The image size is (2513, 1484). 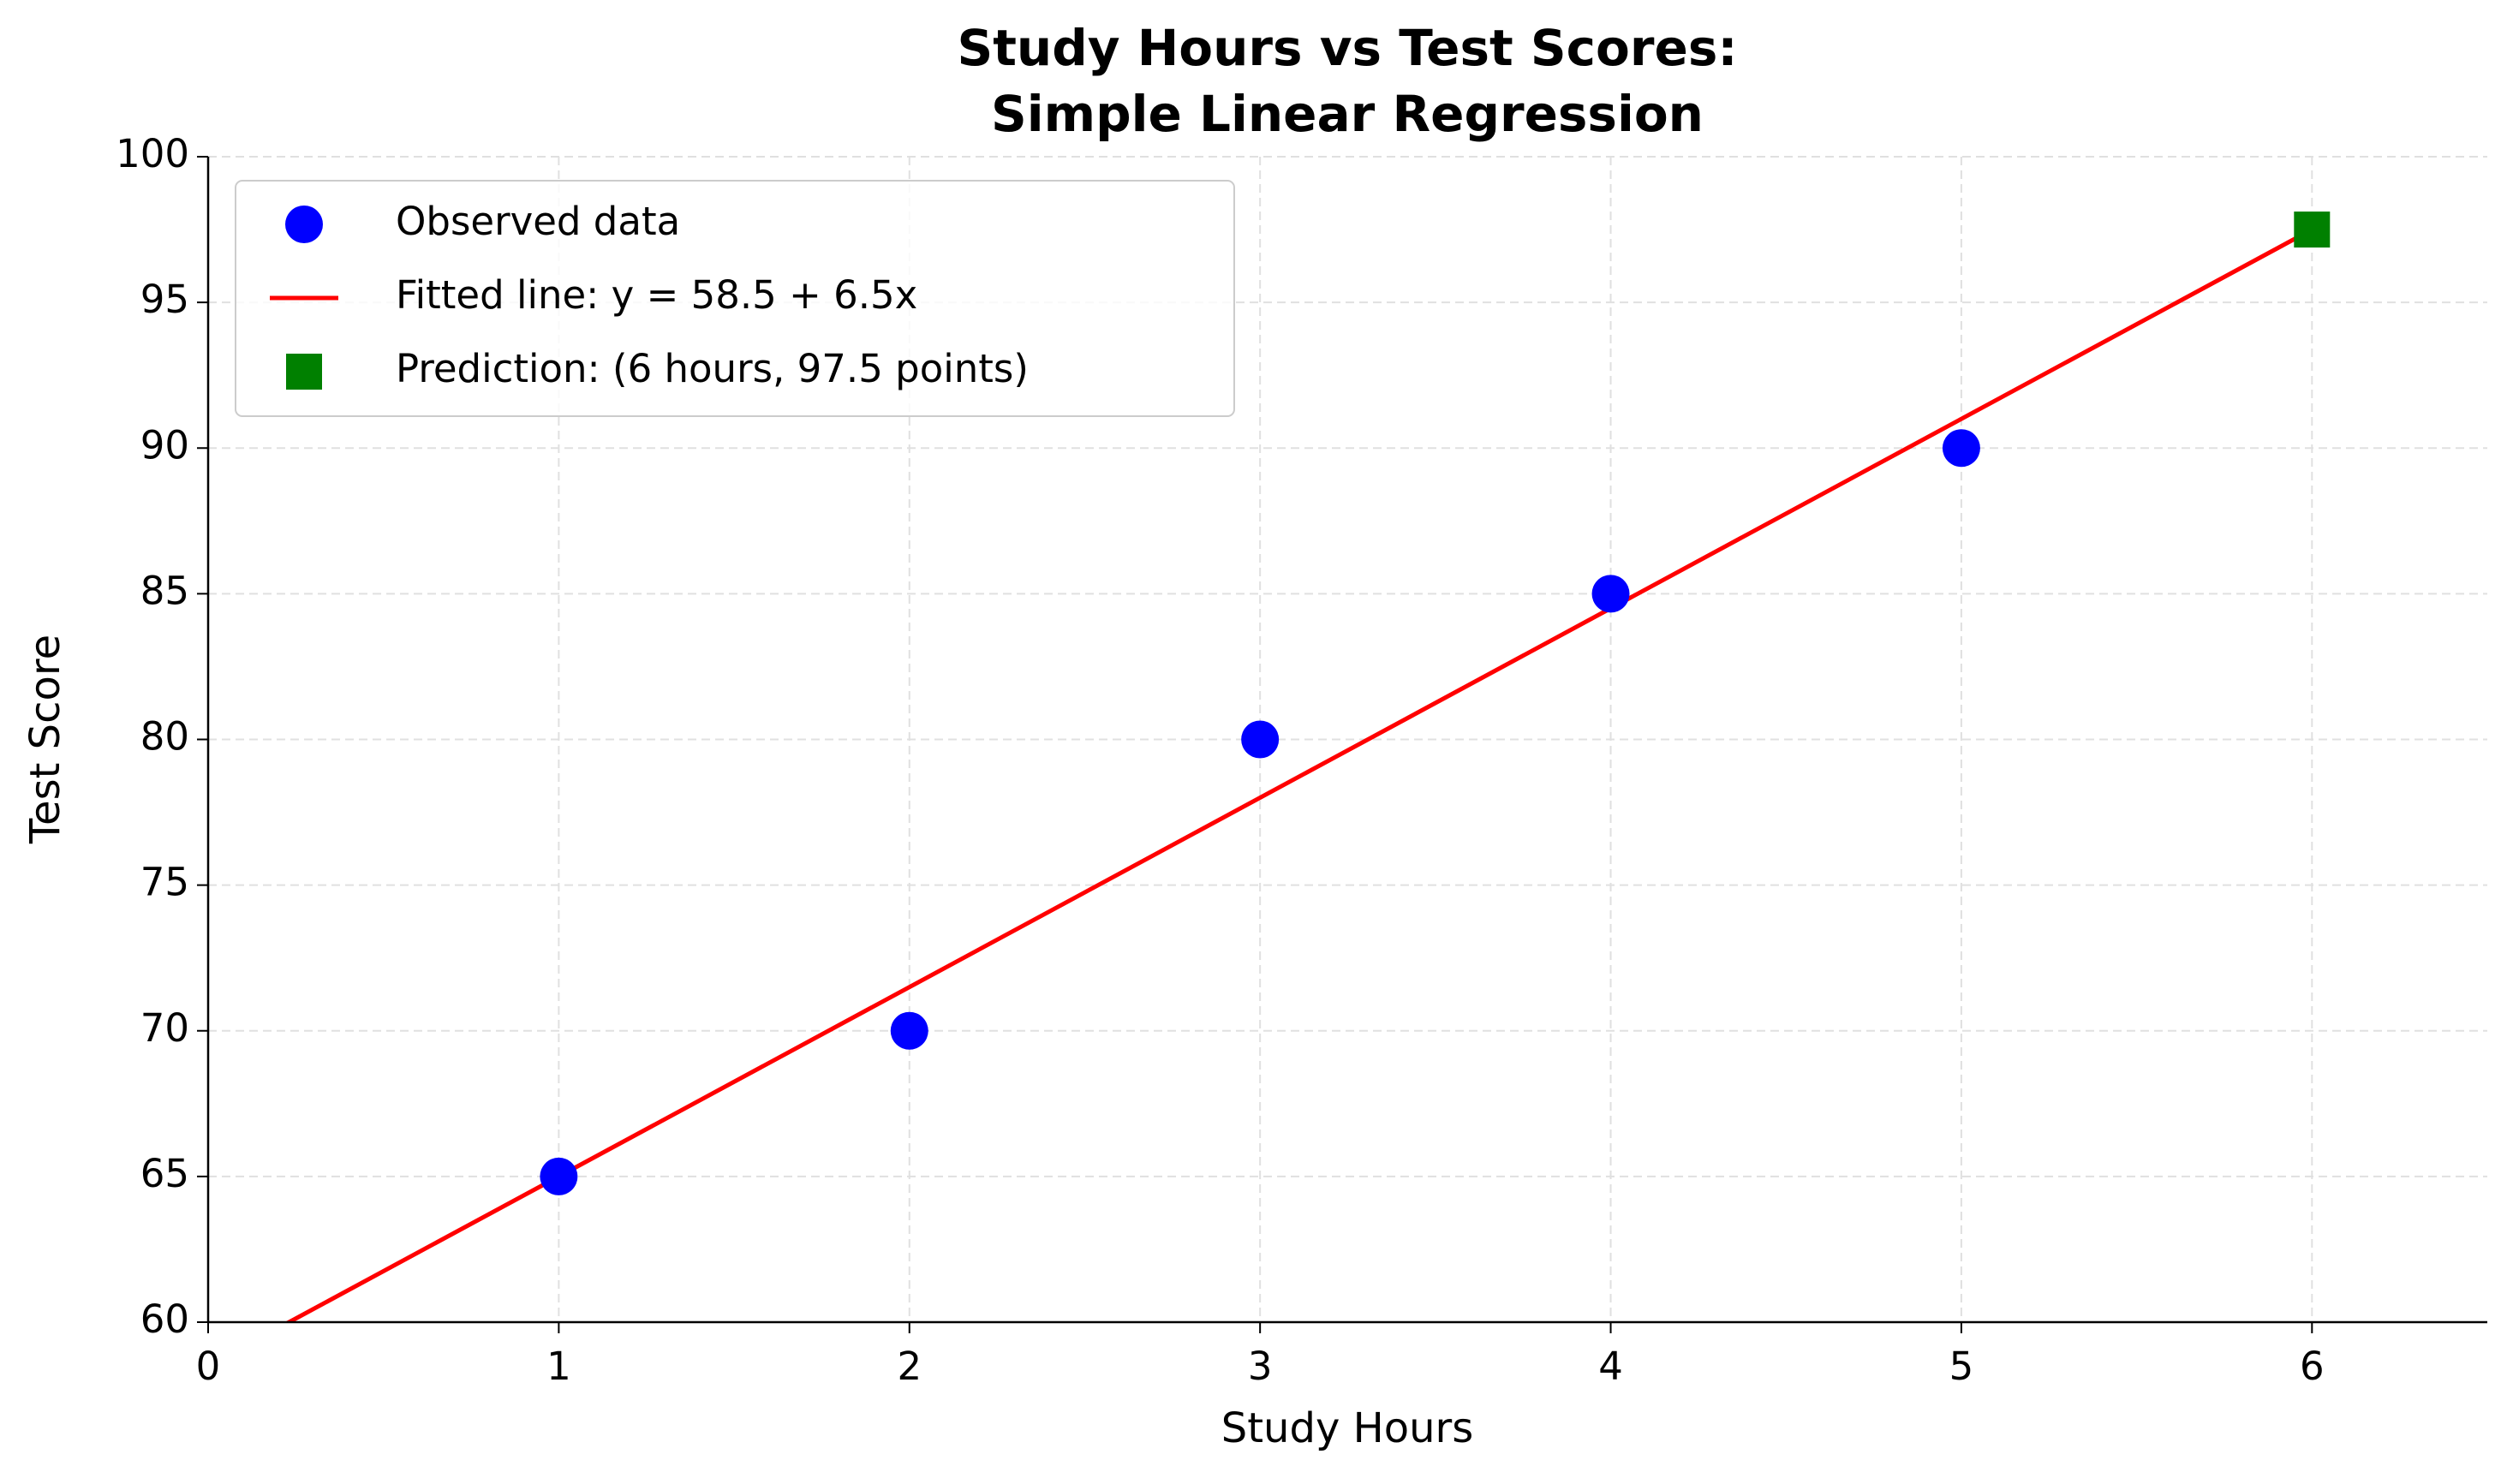 What do you see at coordinates (164, 590) in the screenshot?
I see `y-tick-label: 85` at bounding box center [164, 590].